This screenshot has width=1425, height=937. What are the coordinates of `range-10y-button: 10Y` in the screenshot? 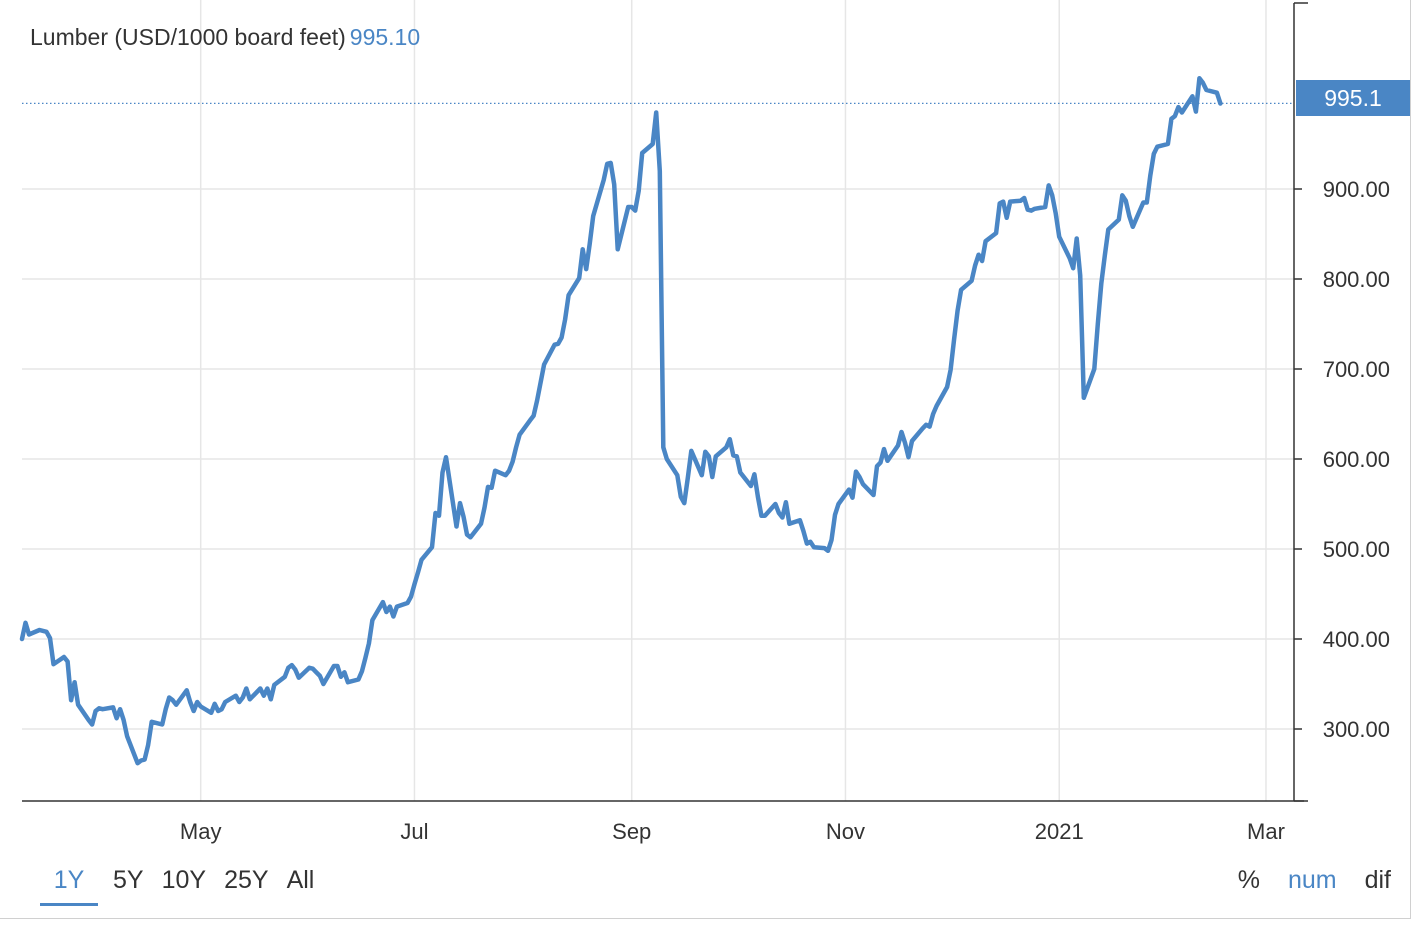 It's located at (184, 880).